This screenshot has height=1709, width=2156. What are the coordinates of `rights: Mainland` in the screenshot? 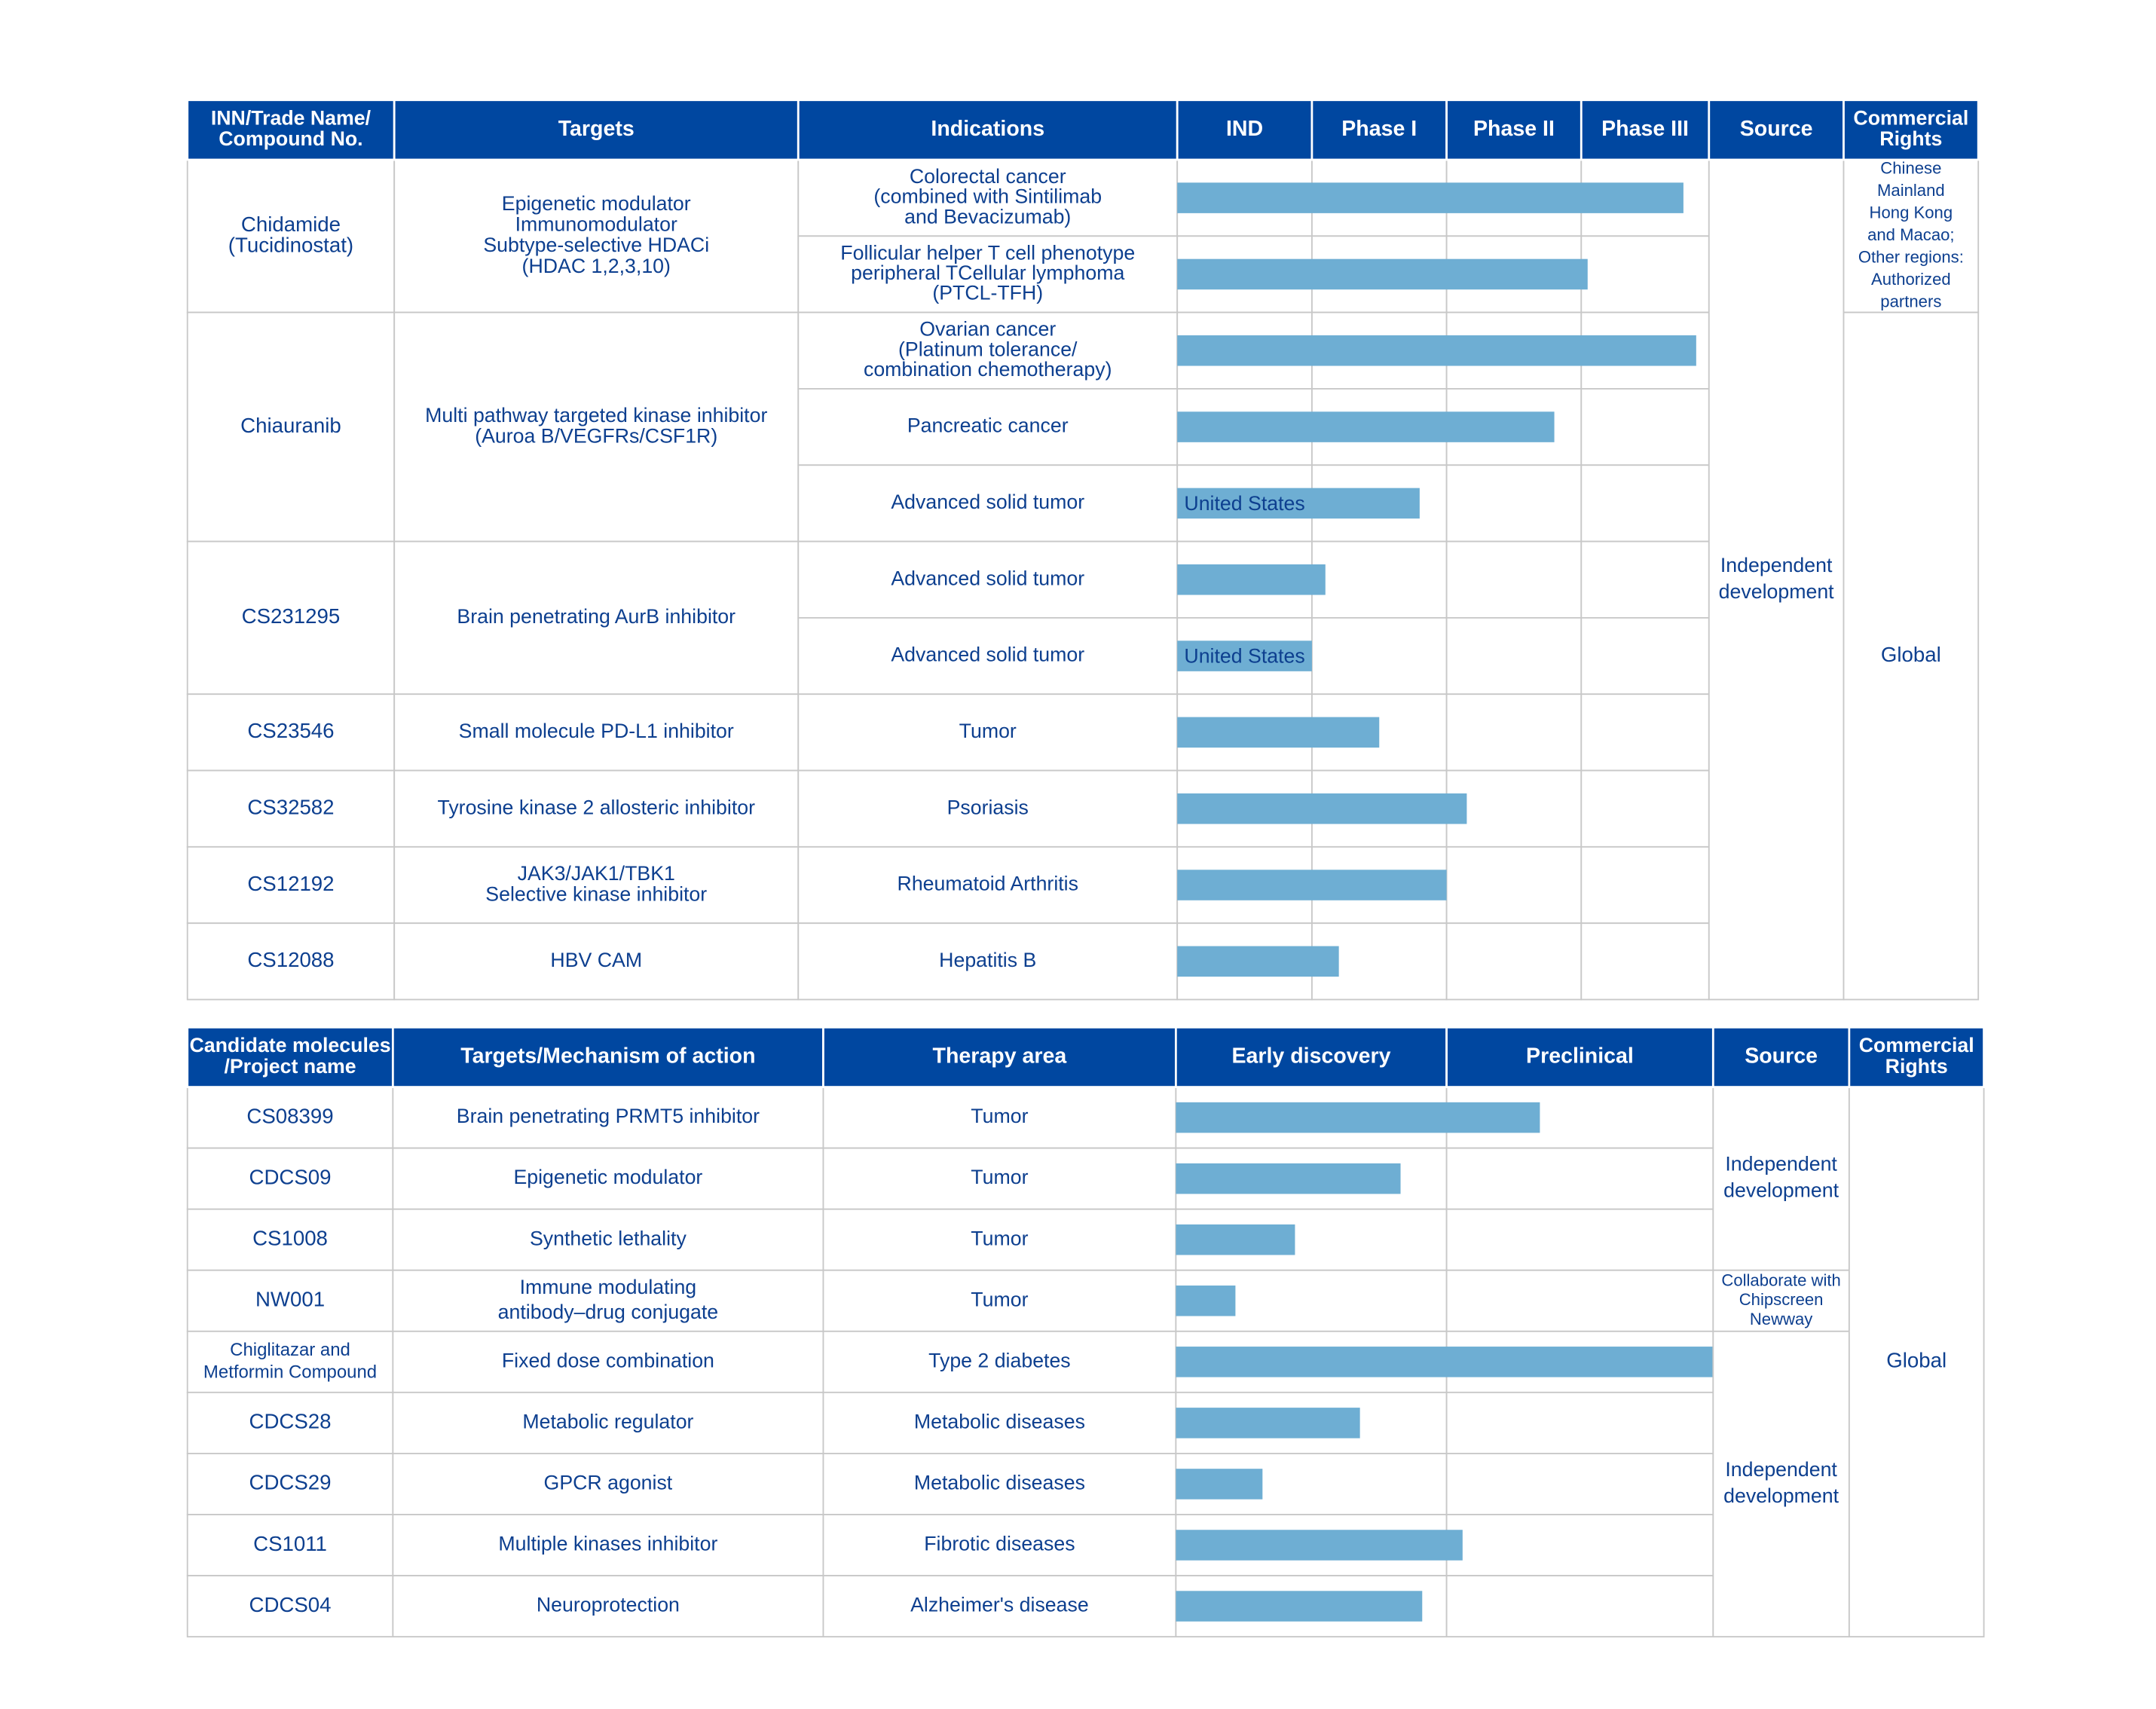 It's located at (1911, 190).